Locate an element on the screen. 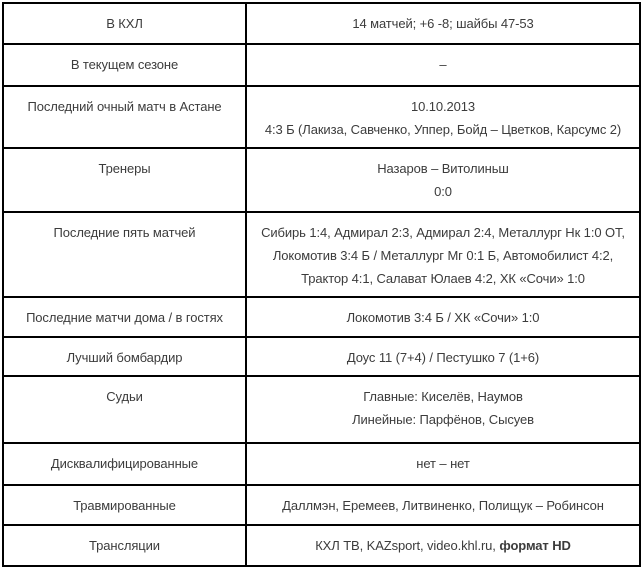 The height and width of the screenshot is (569, 643). row-label-text: Травмированные is located at coordinates (124, 505).